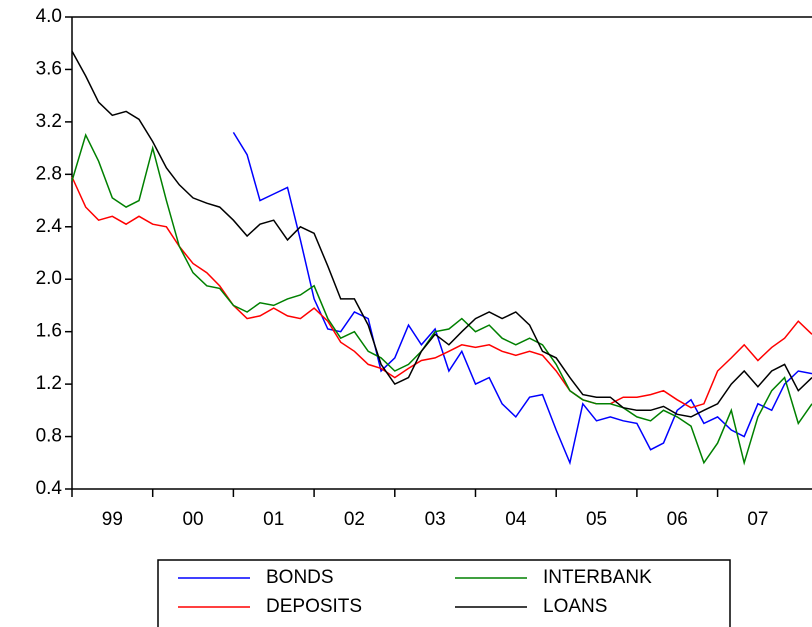  I want to click on x-tick-label: 00, so click(192, 519).